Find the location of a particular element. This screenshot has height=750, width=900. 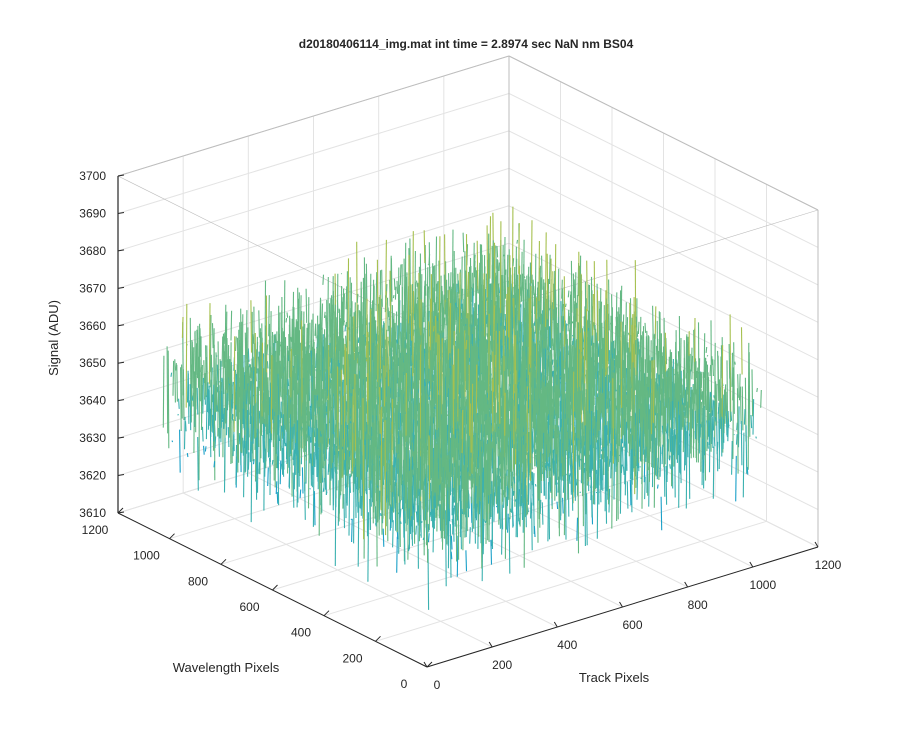

x-tick-mark is located at coordinates (751, 564).